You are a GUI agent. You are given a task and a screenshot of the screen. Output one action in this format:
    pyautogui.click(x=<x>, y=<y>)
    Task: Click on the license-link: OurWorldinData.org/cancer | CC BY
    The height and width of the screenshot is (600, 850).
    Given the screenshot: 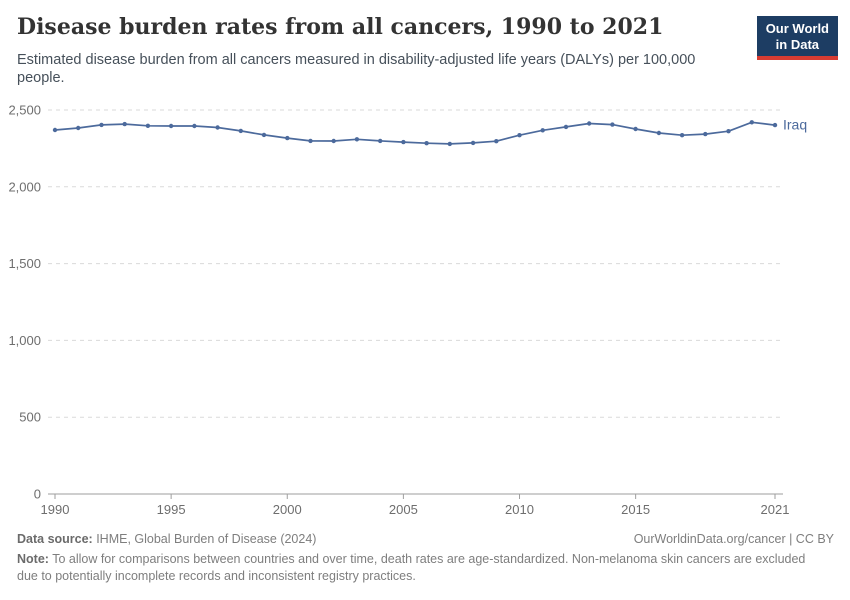 What is the action you would take?
    pyautogui.click(x=733, y=539)
    